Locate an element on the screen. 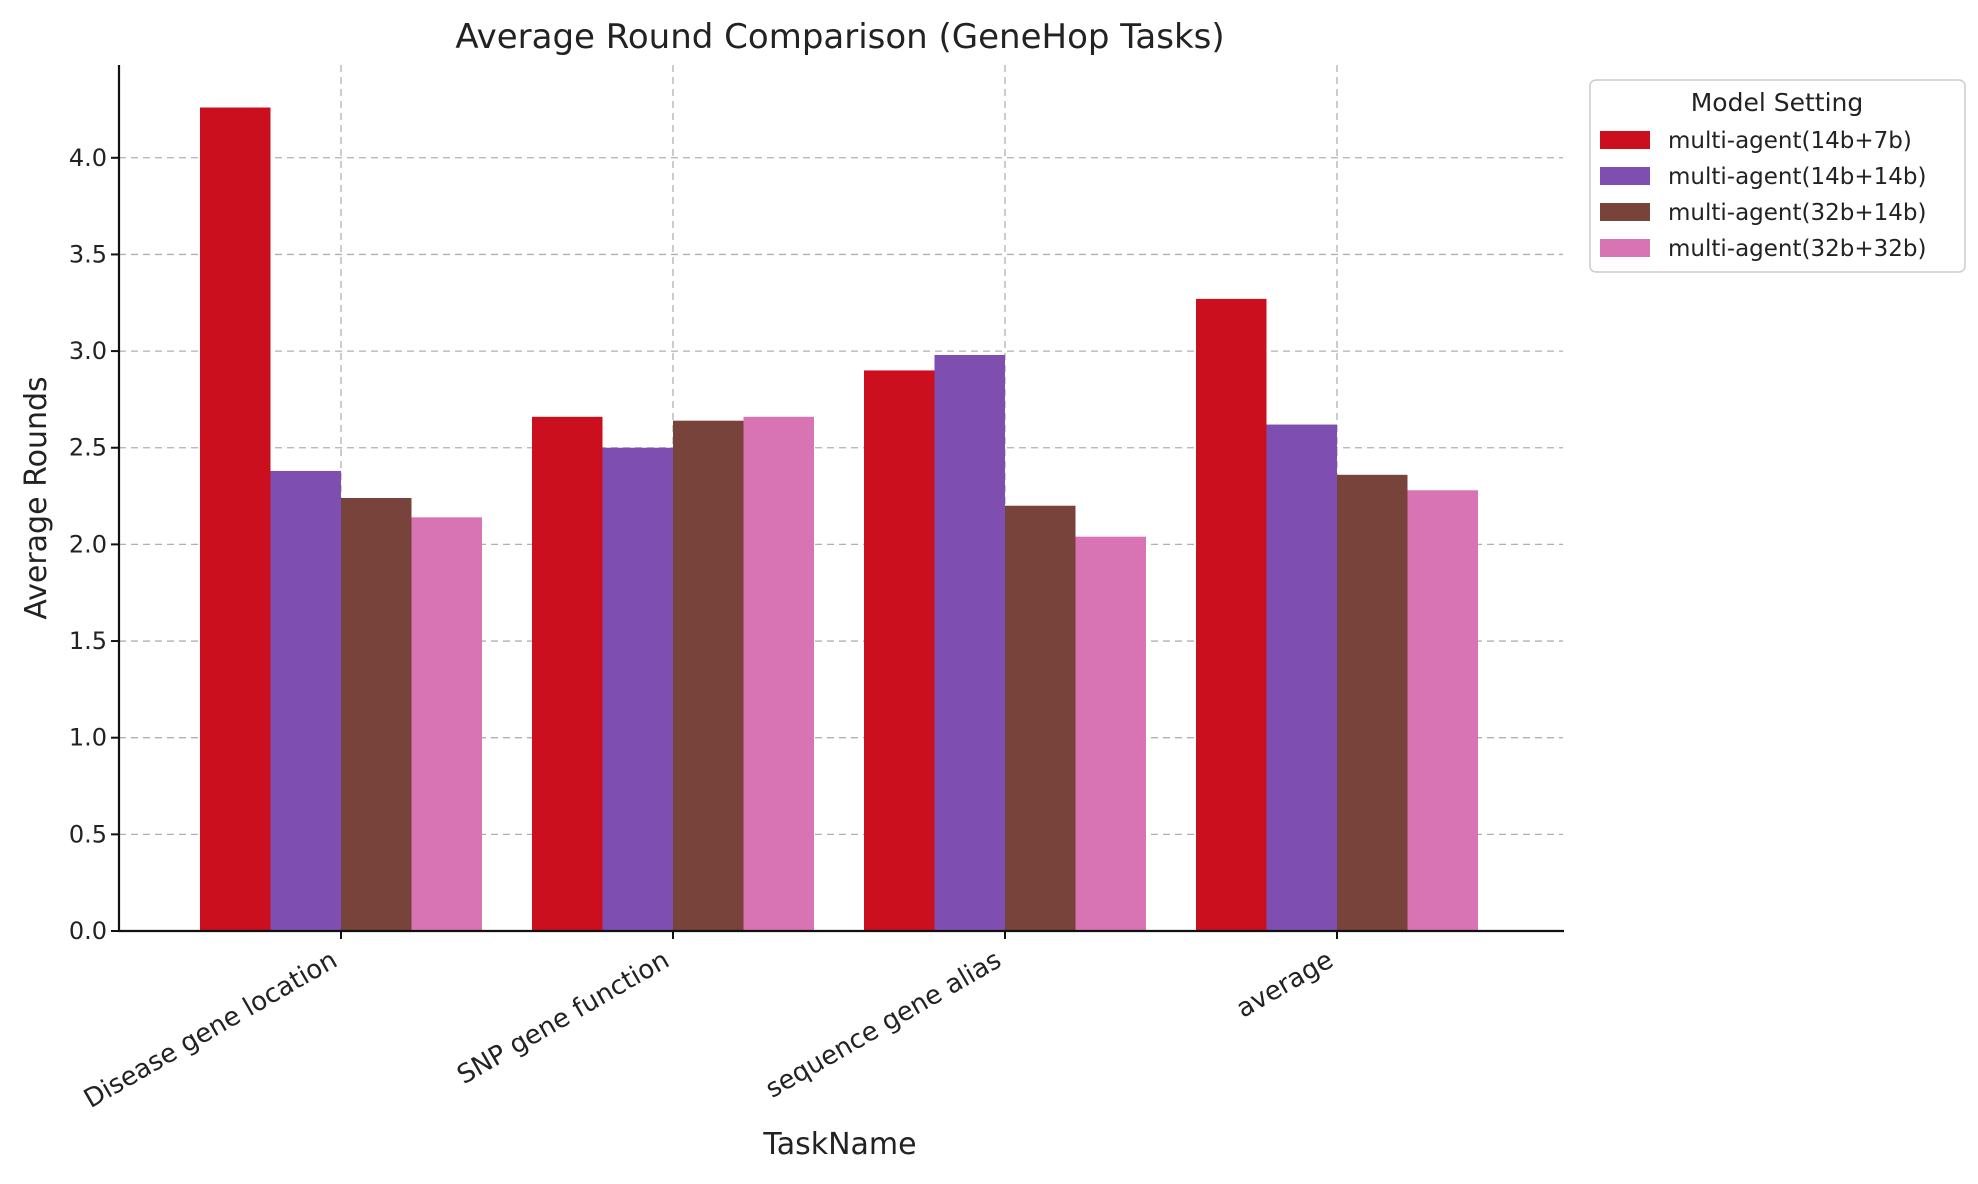  x-tick-label: Disease gene location is located at coordinates (210, 1029).